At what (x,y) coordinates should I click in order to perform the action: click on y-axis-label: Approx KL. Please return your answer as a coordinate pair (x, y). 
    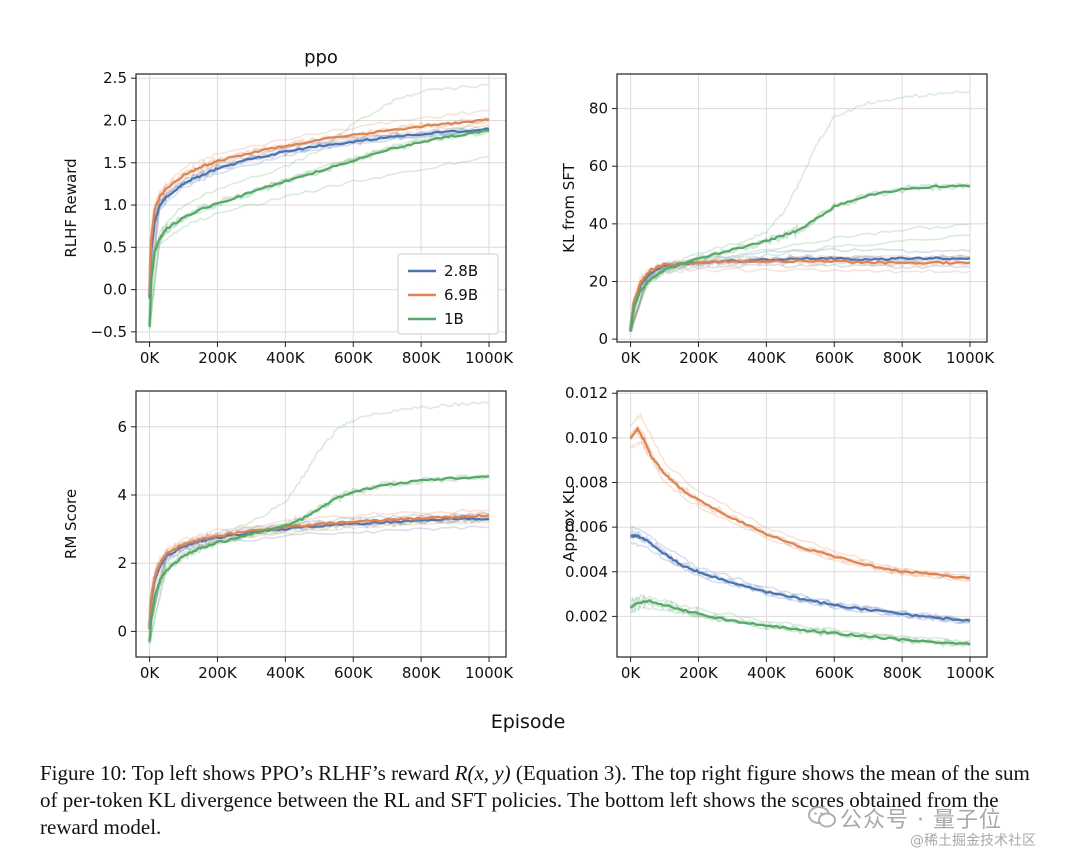
    Looking at the image, I should click on (569, 524).